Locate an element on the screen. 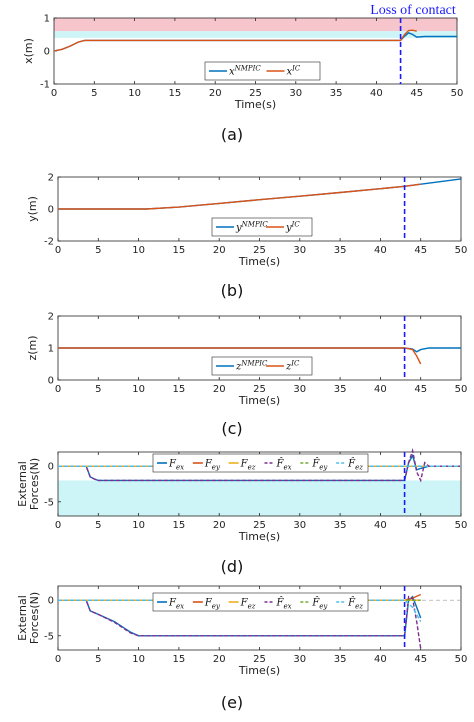 The width and height of the screenshot is (474, 722). y-axis-label: z(m) is located at coordinates (32, 347).